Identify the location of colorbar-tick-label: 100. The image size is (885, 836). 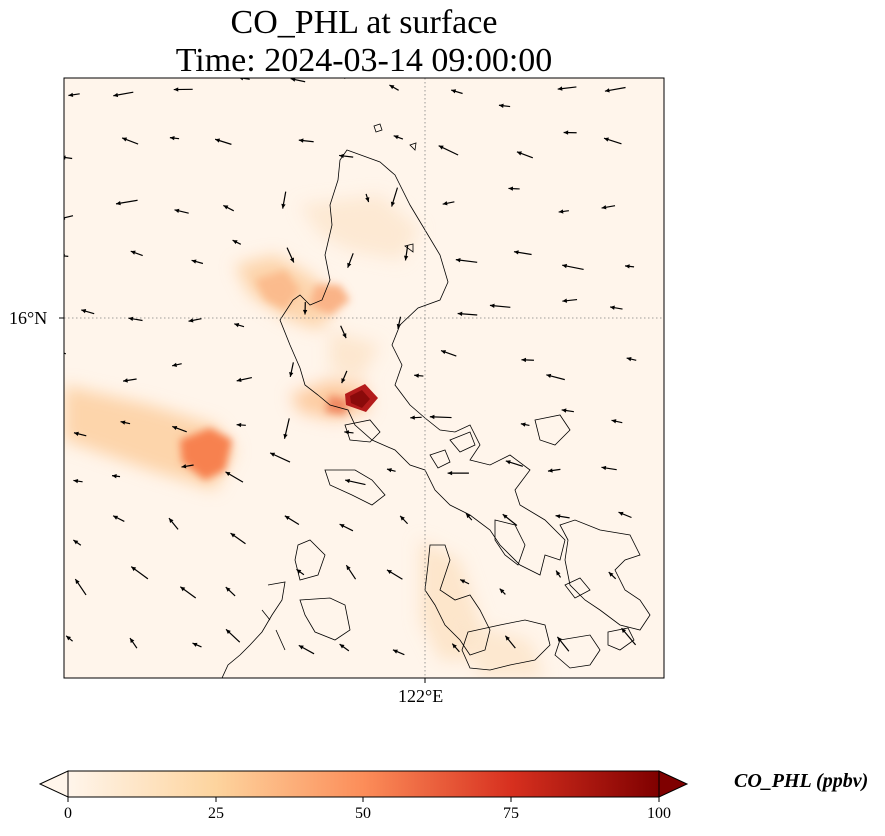
(659, 813).